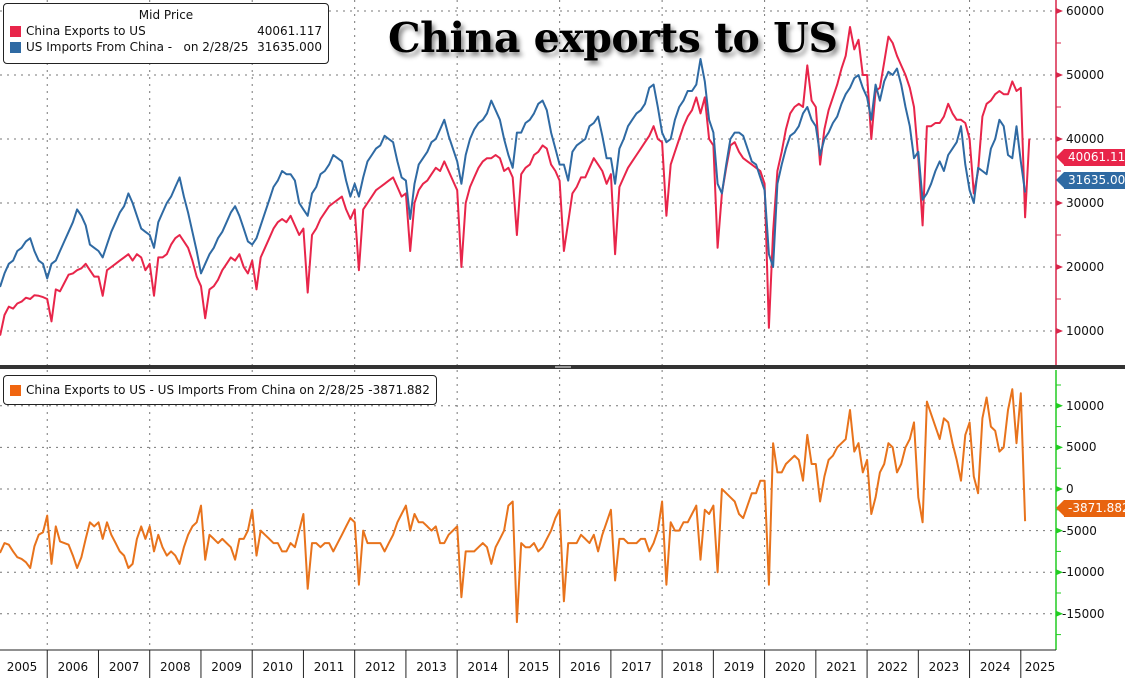 The height and width of the screenshot is (678, 1125). I want to click on imports-last-value-tag: 31635.000, so click(1090, 180).